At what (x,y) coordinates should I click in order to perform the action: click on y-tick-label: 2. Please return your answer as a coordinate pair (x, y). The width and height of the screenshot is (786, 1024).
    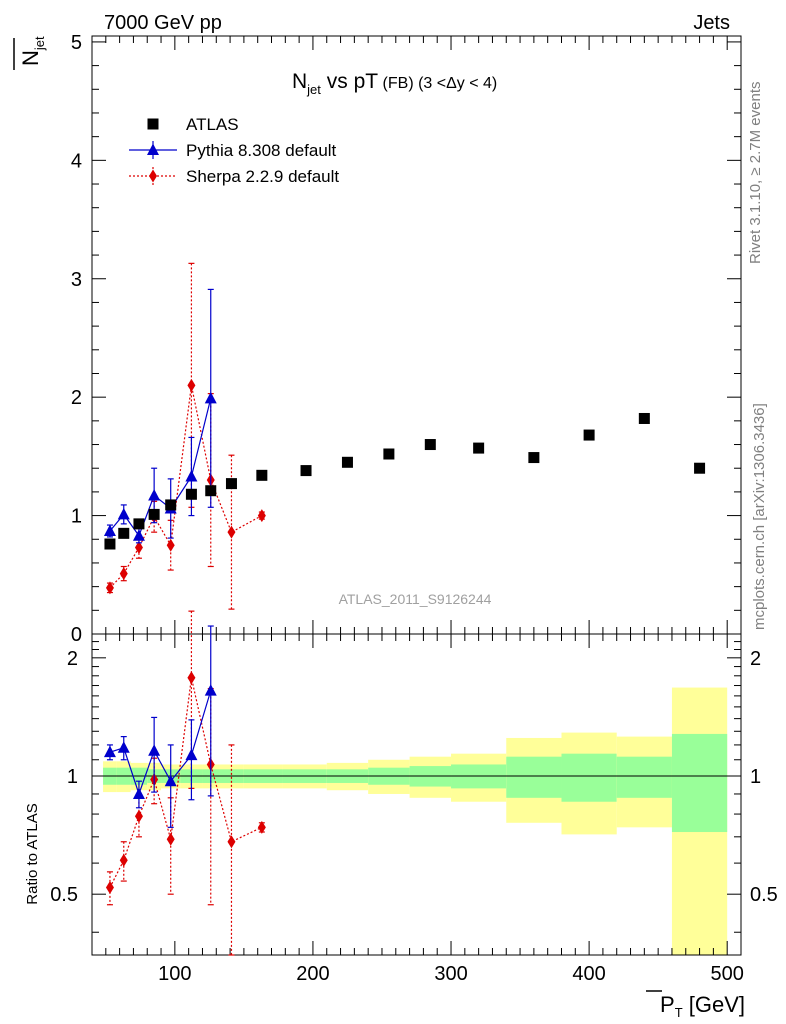
    Looking at the image, I should click on (76, 398).